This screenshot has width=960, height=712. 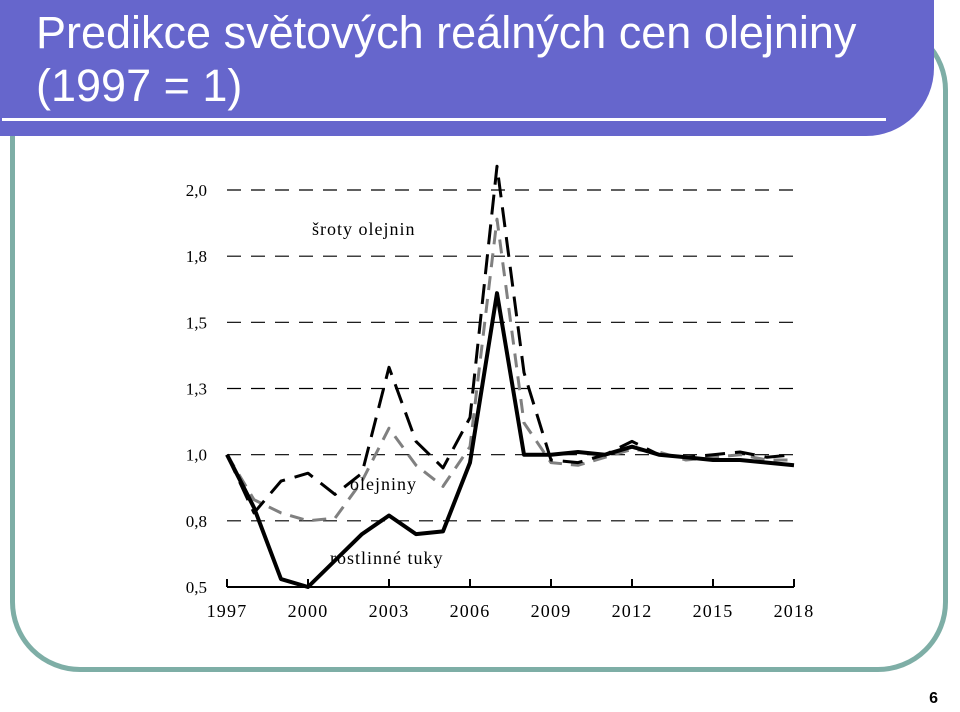 What do you see at coordinates (364, 229) in the screenshot?
I see `series-label: šroty olejnin` at bounding box center [364, 229].